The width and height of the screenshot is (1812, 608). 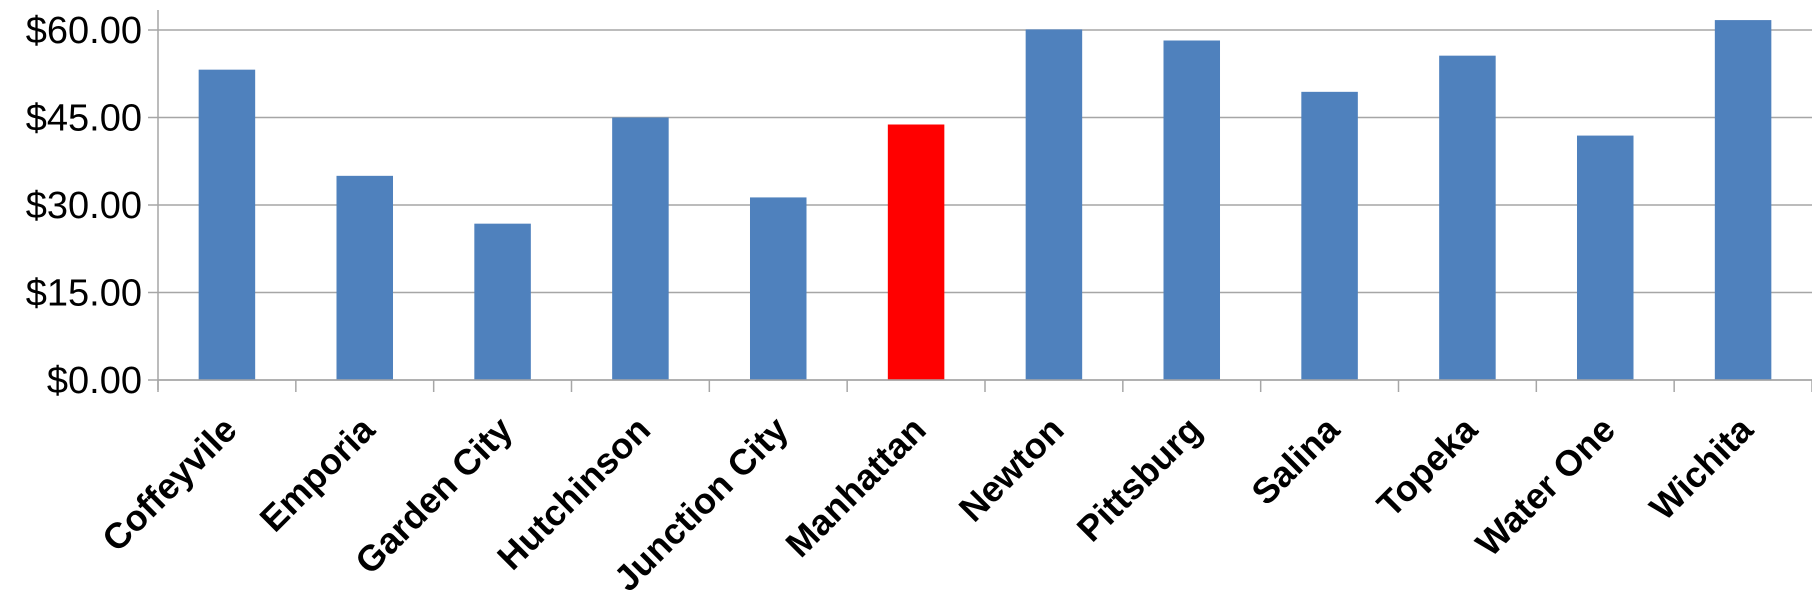 What do you see at coordinates (1011, 469) in the screenshot?
I see `x-tick-label: Newton` at bounding box center [1011, 469].